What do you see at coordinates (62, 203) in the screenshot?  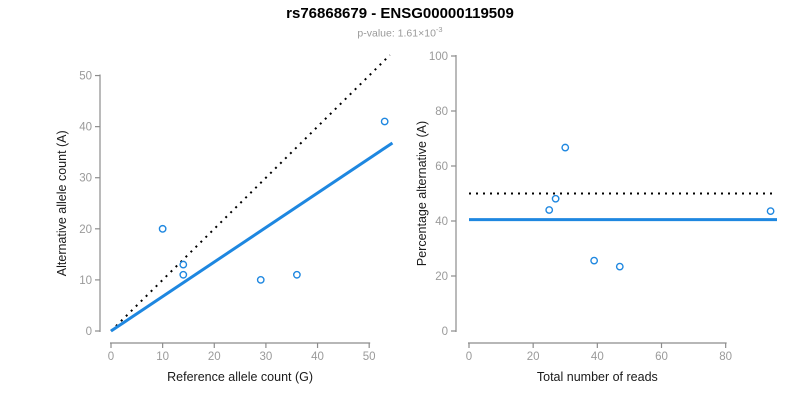 I see `y-axis-title: Alternative allele count (A)` at bounding box center [62, 203].